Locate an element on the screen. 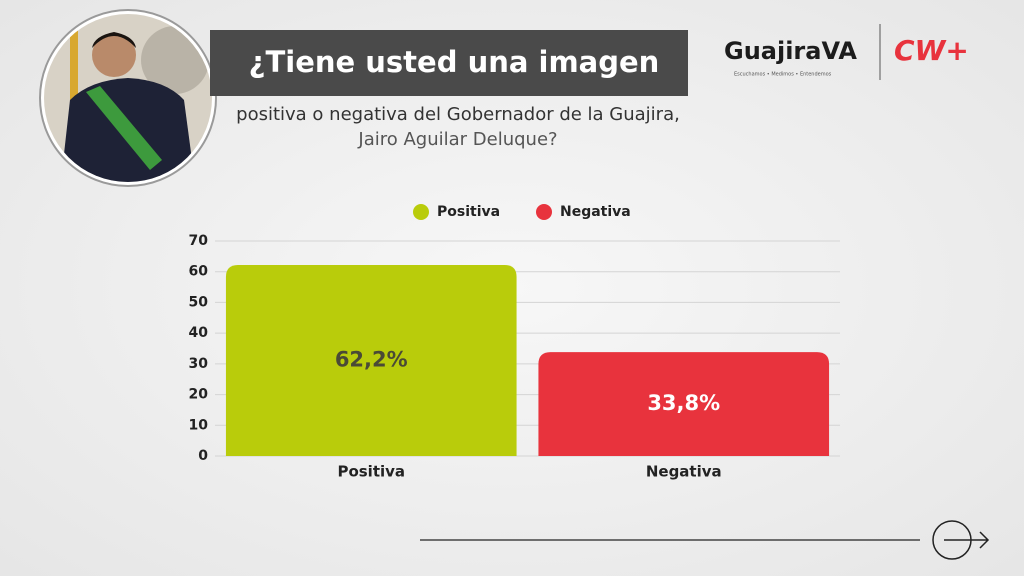 The height and width of the screenshot is (576, 1024). legend-label: Negativa is located at coordinates (595, 212).